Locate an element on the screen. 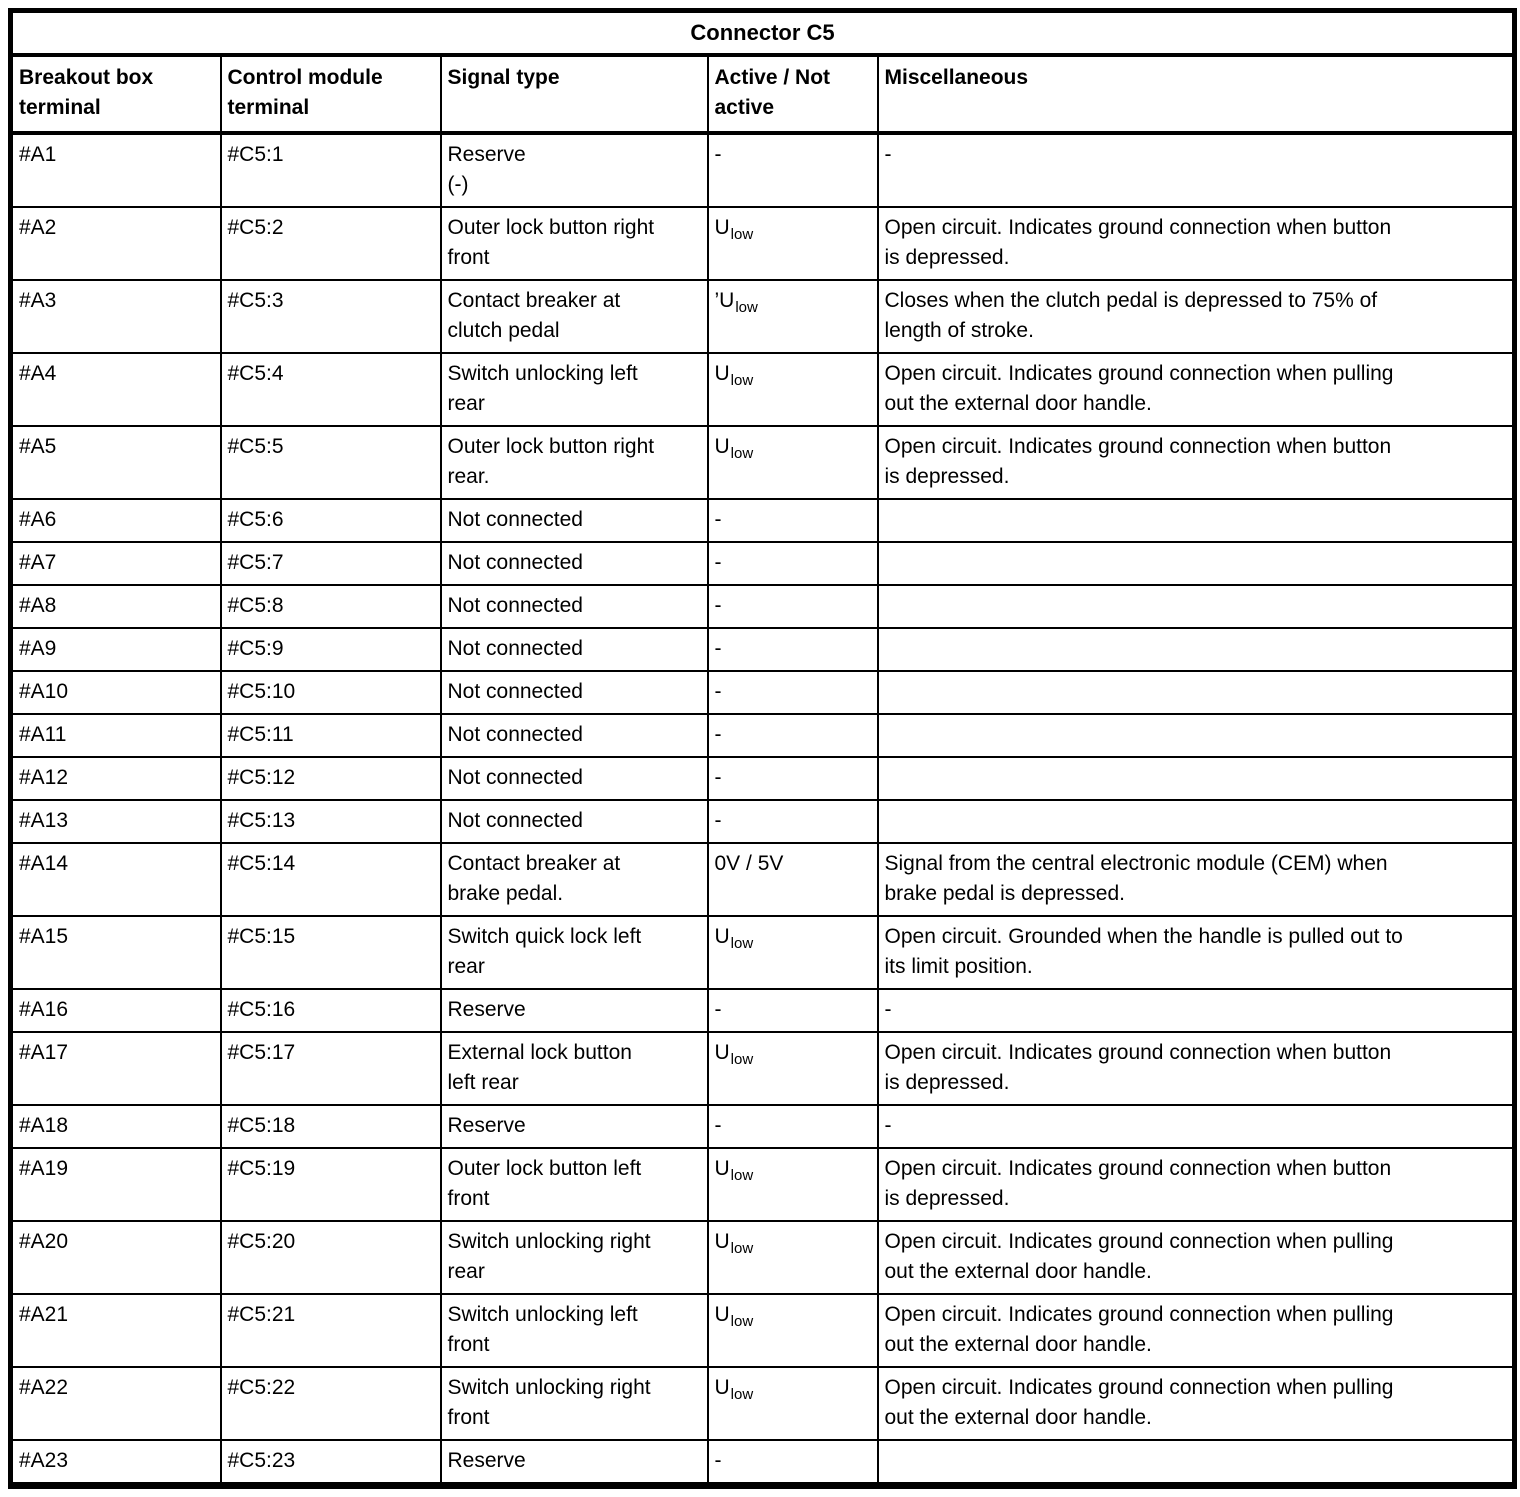 Image resolution: width=1520 pixels, height=1497 pixels. column-header-control-module-terminal: Control module terminal is located at coordinates (330, 94).